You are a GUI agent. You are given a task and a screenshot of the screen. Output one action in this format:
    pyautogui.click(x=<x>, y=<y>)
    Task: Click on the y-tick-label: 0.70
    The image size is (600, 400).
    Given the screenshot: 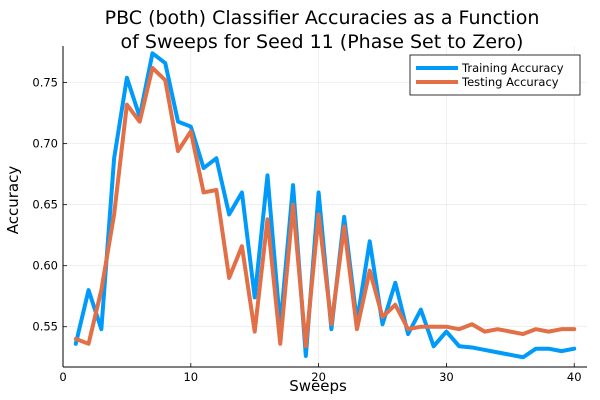 What is the action you would take?
    pyautogui.click(x=45, y=144)
    